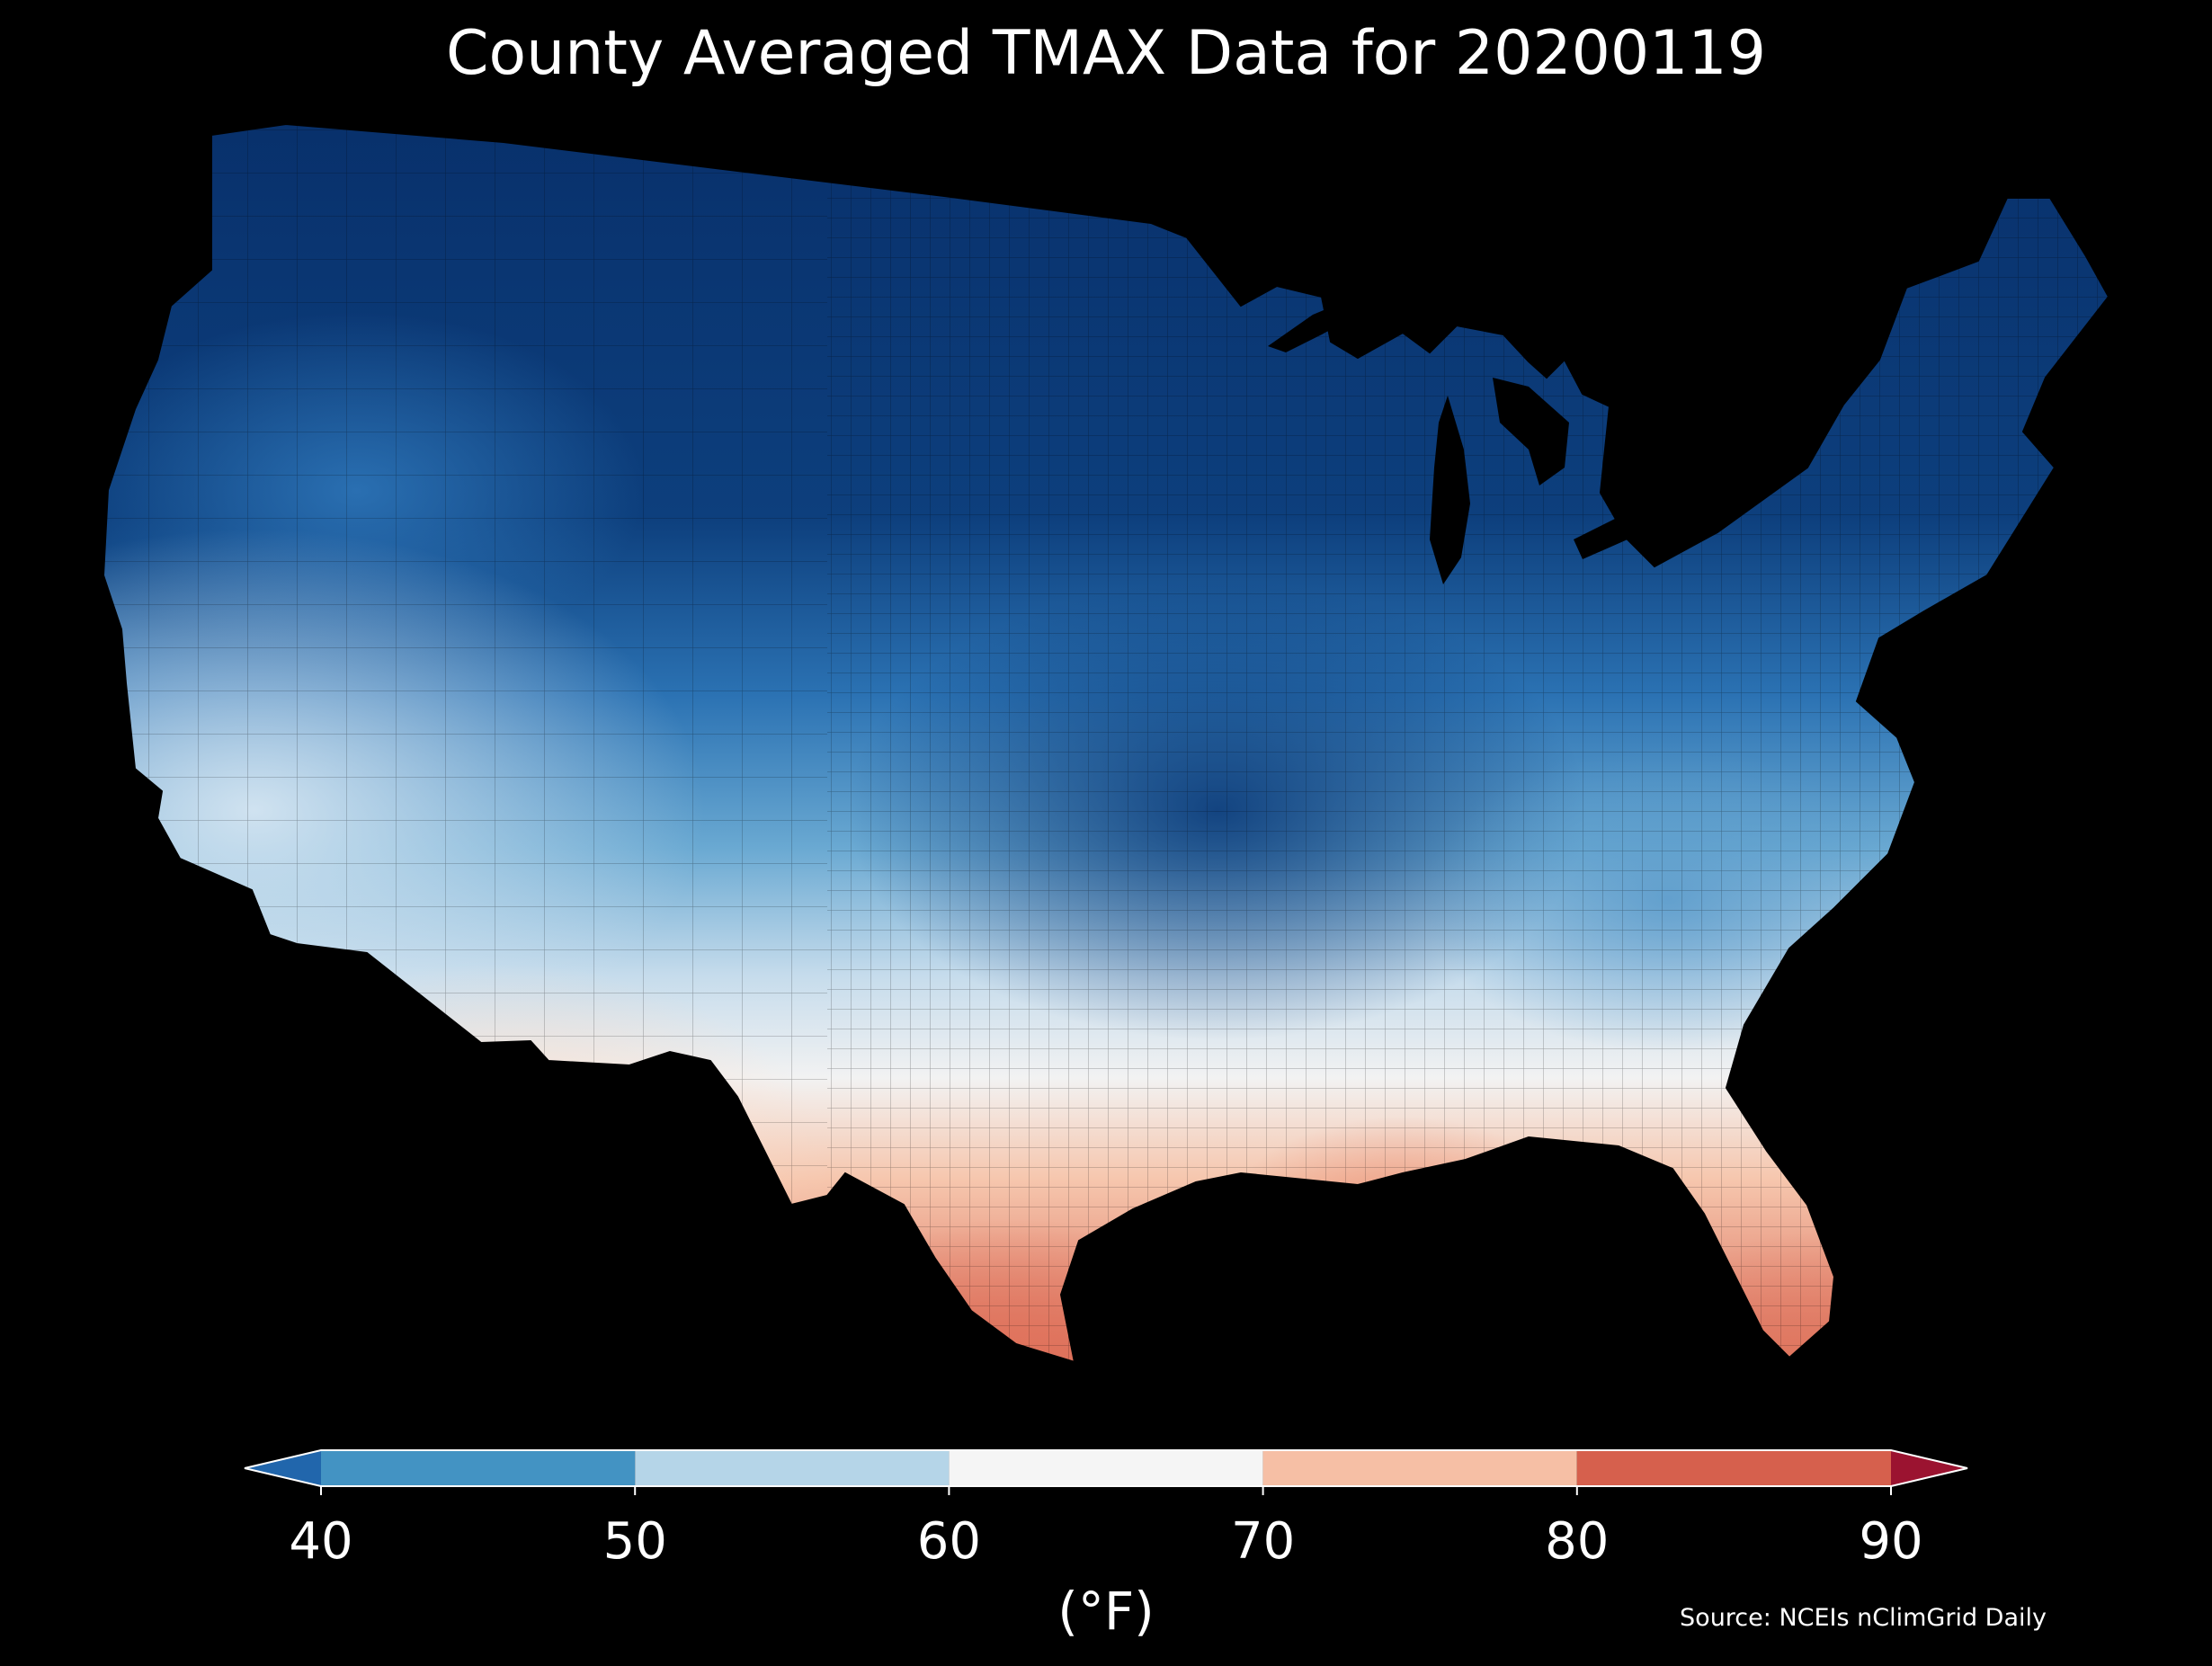 The width and height of the screenshot is (2212, 1666). What do you see at coordinates (1344, 311) in the screenshot?
I see `lake-superior` at bounding box center [1344, 311].